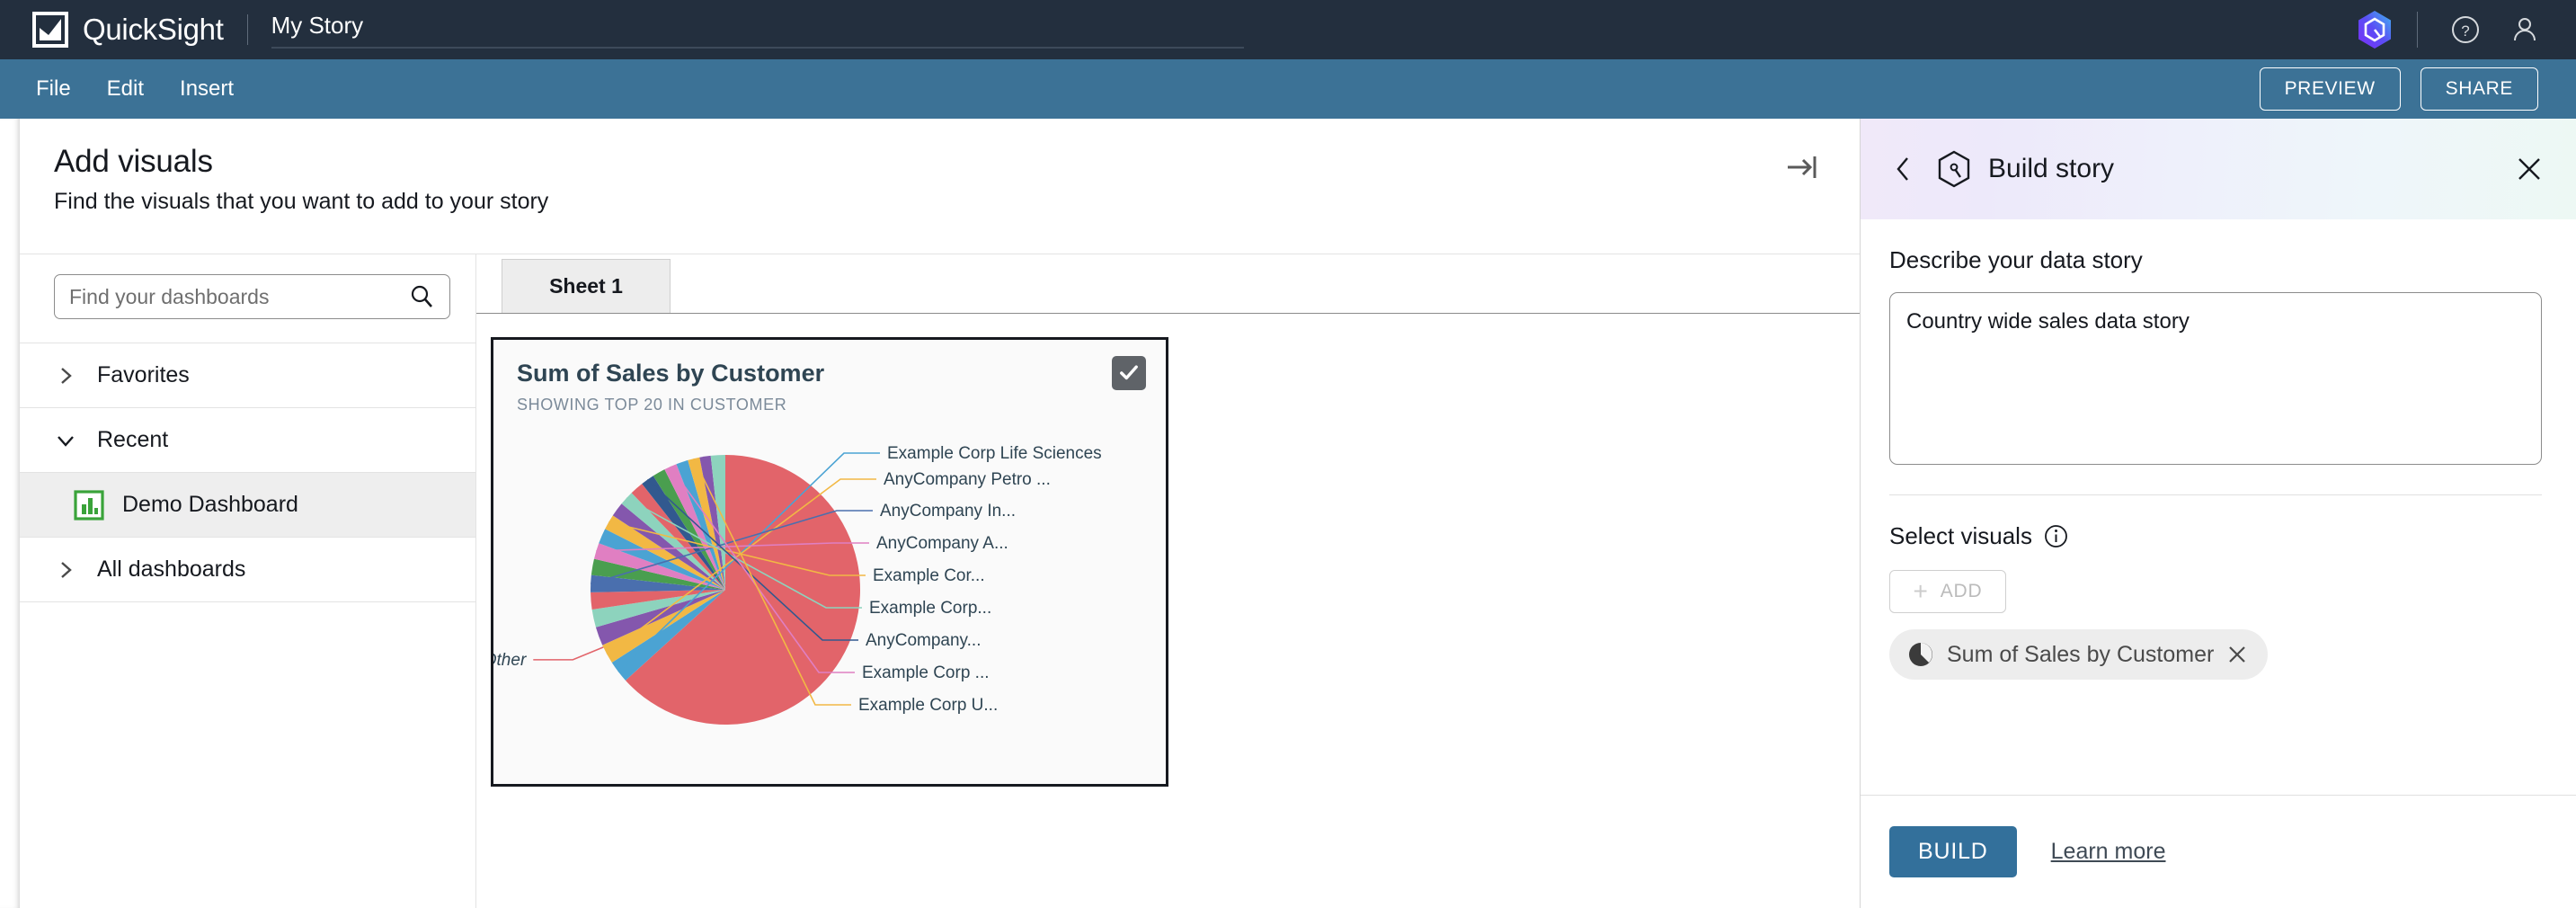 The width and height of the screenshot is (2576, 908). What do you see at coordinates (247, 505) in the screenshot?
I see `tree-item-demo-dashboard: Demo Dashboard` at bounding box center [247, 505].